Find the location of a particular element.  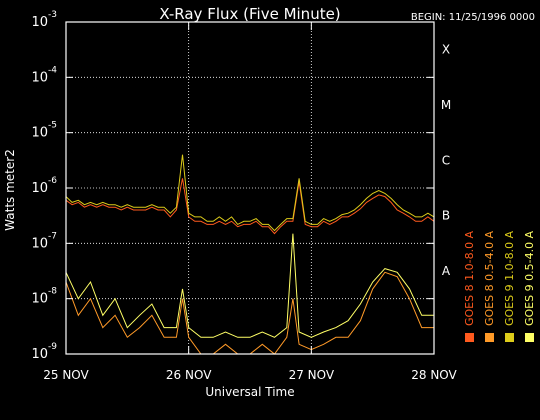

chart-title: X-Ray Flux (Five Minute) is located at coordinates (249, 14).